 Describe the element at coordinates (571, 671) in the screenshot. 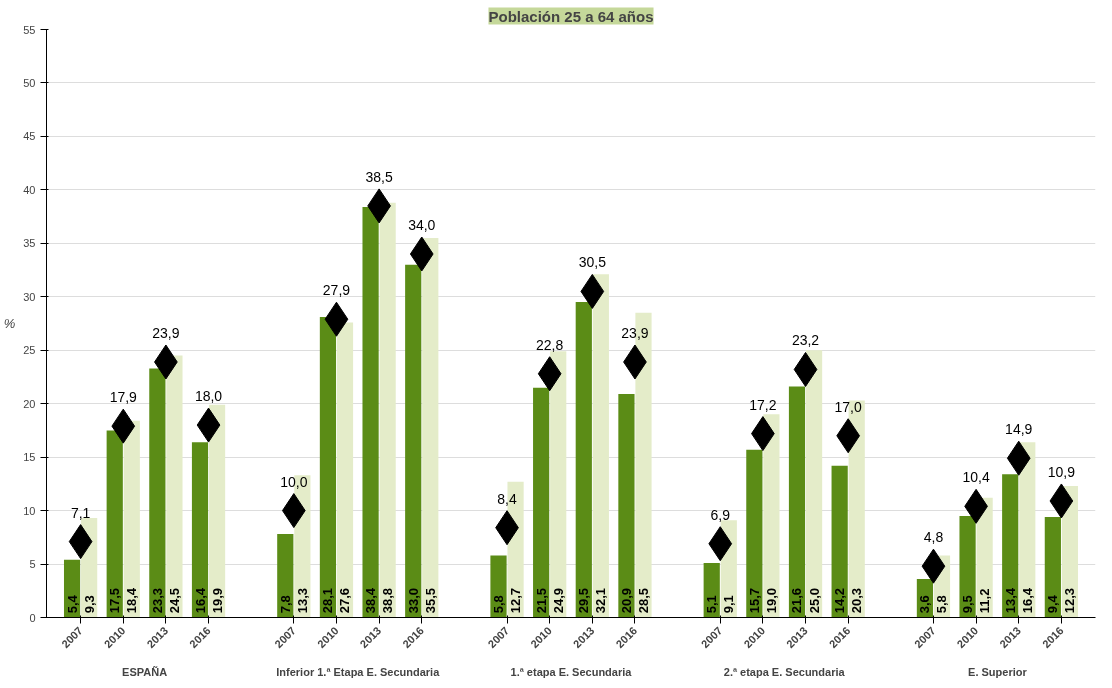

I see `text: 1.ª etapa E. Secundaria` at that location.